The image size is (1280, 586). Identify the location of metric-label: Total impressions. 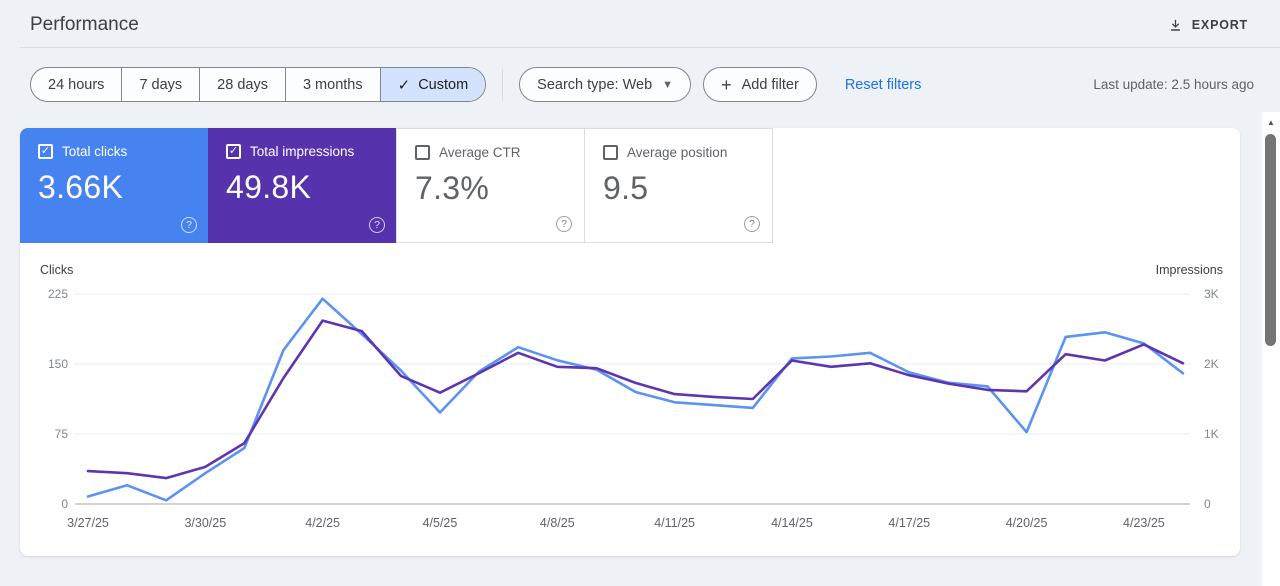
(302, 151).